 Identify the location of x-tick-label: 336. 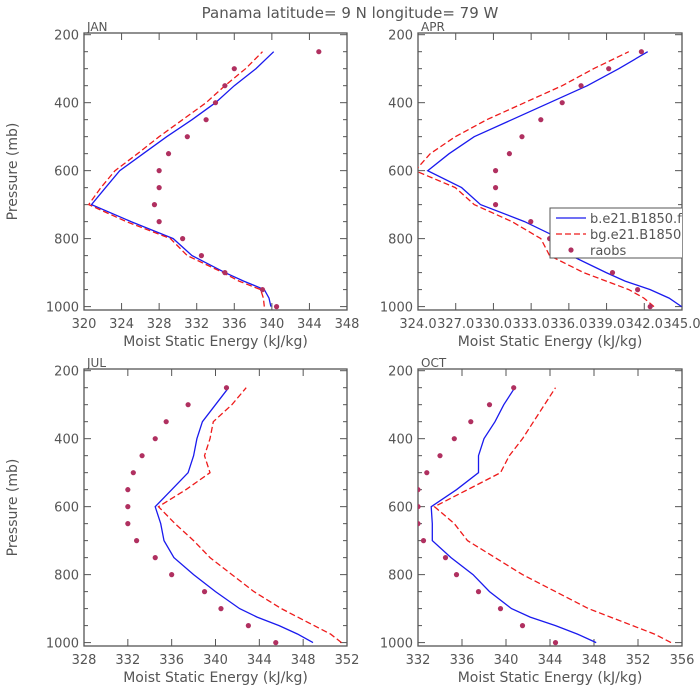
(234, 324).